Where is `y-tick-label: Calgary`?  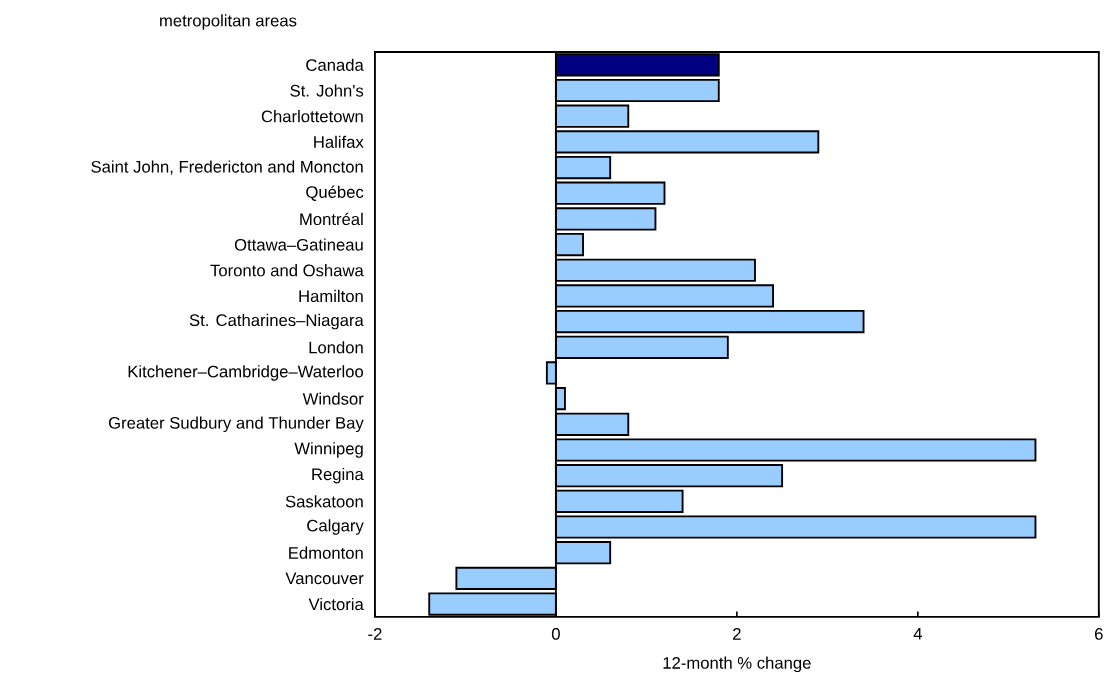
y-tick-label: Calgary is located at coordinates (335, 527).